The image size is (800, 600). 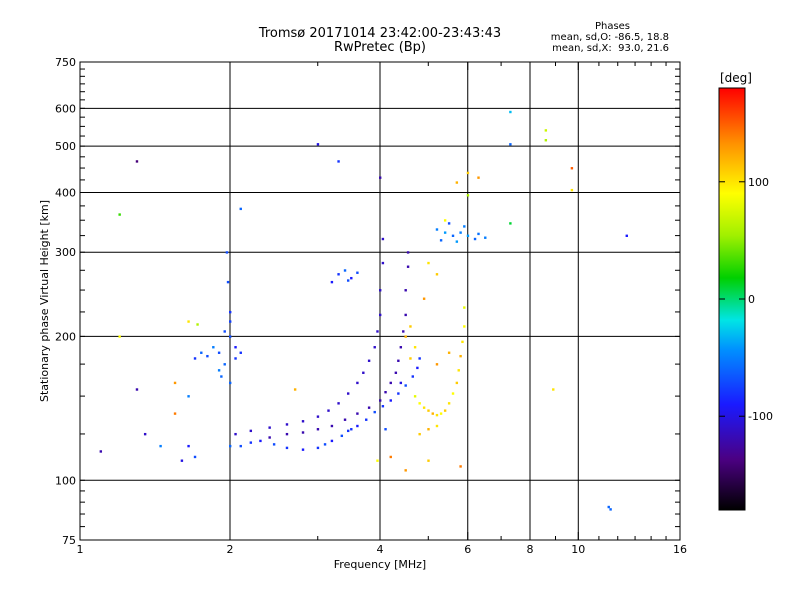 I want to click on y-tick-label: 200, so click(x=65, y=336).